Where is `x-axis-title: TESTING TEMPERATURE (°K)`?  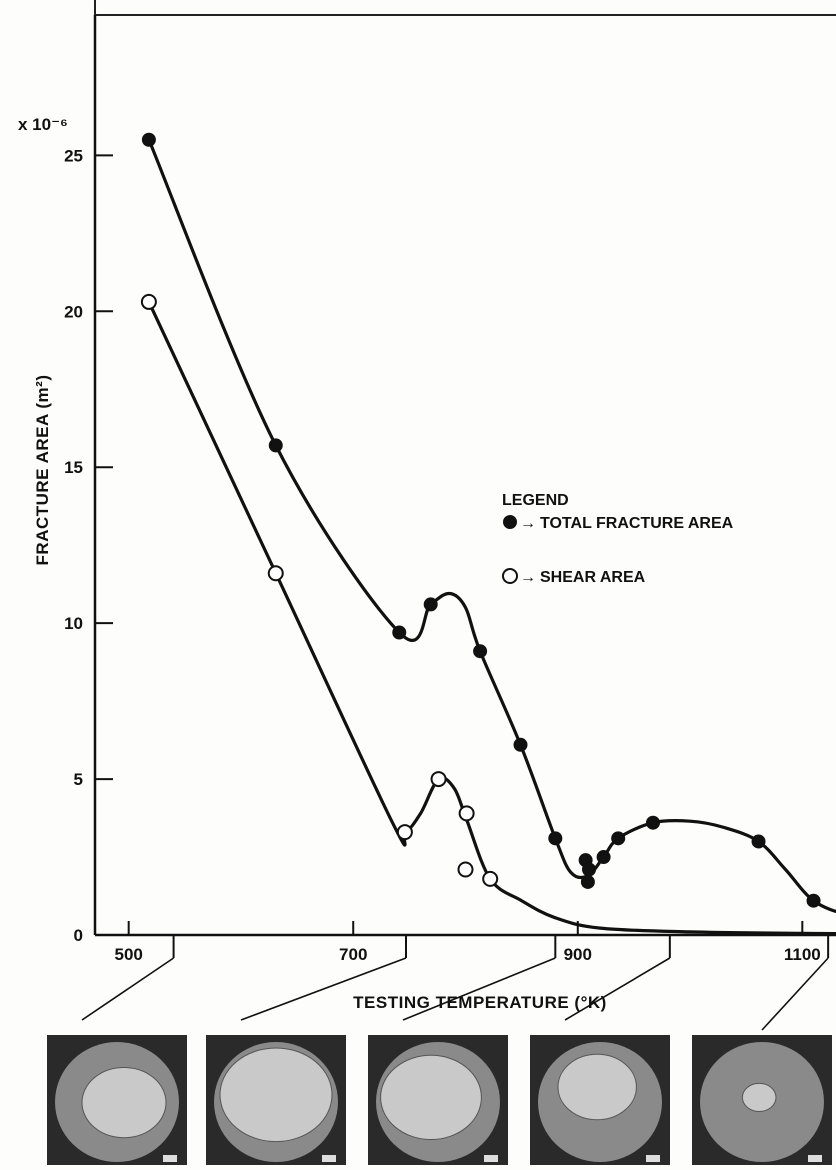
x-axis-title: TESTING TEMPERATURE (°K) is located at coordinates (480, 1002).